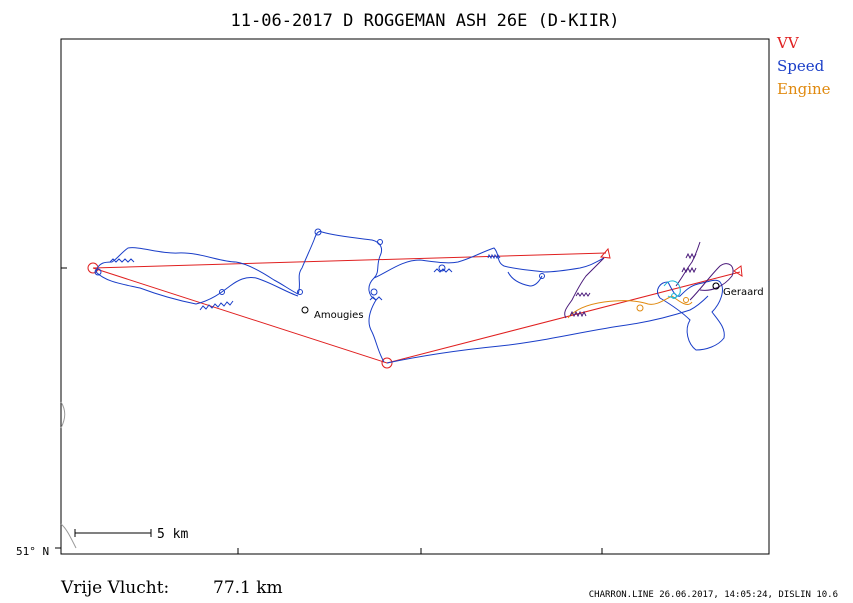 This screenshot has width=853, height=603. What do you see at coordinates (716, 286) in the screenshot?
I see `place-marker-geraard` at bounding box center [716, 286].